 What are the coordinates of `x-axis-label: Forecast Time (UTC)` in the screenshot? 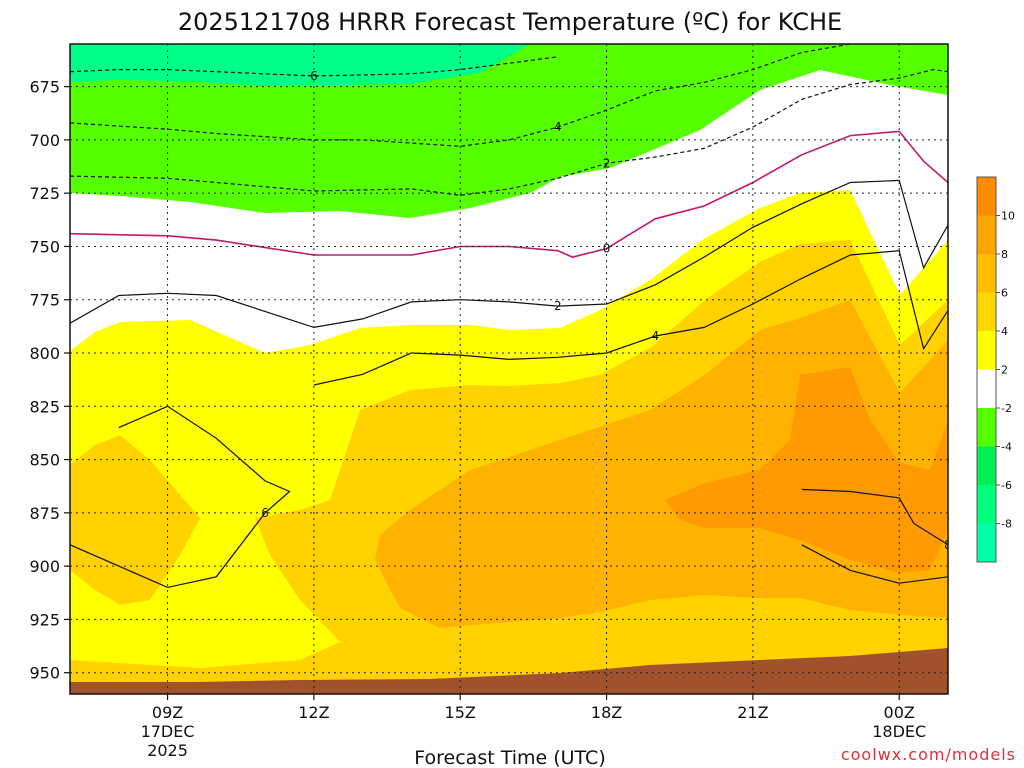 It's located at (509, 757).